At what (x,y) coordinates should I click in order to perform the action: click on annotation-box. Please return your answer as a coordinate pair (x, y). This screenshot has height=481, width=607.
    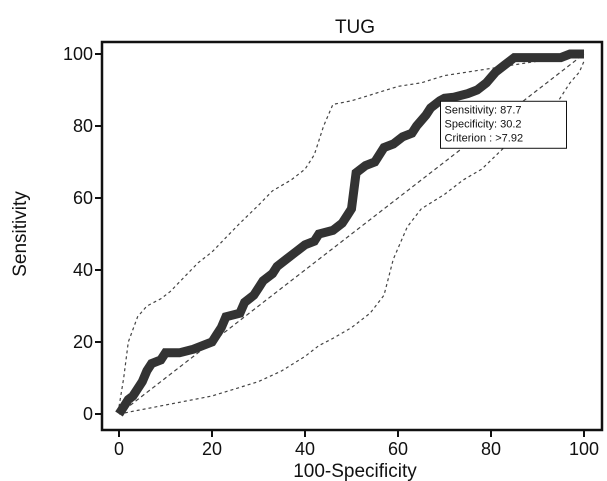
    Looking at the image, I should click on (503, 124).